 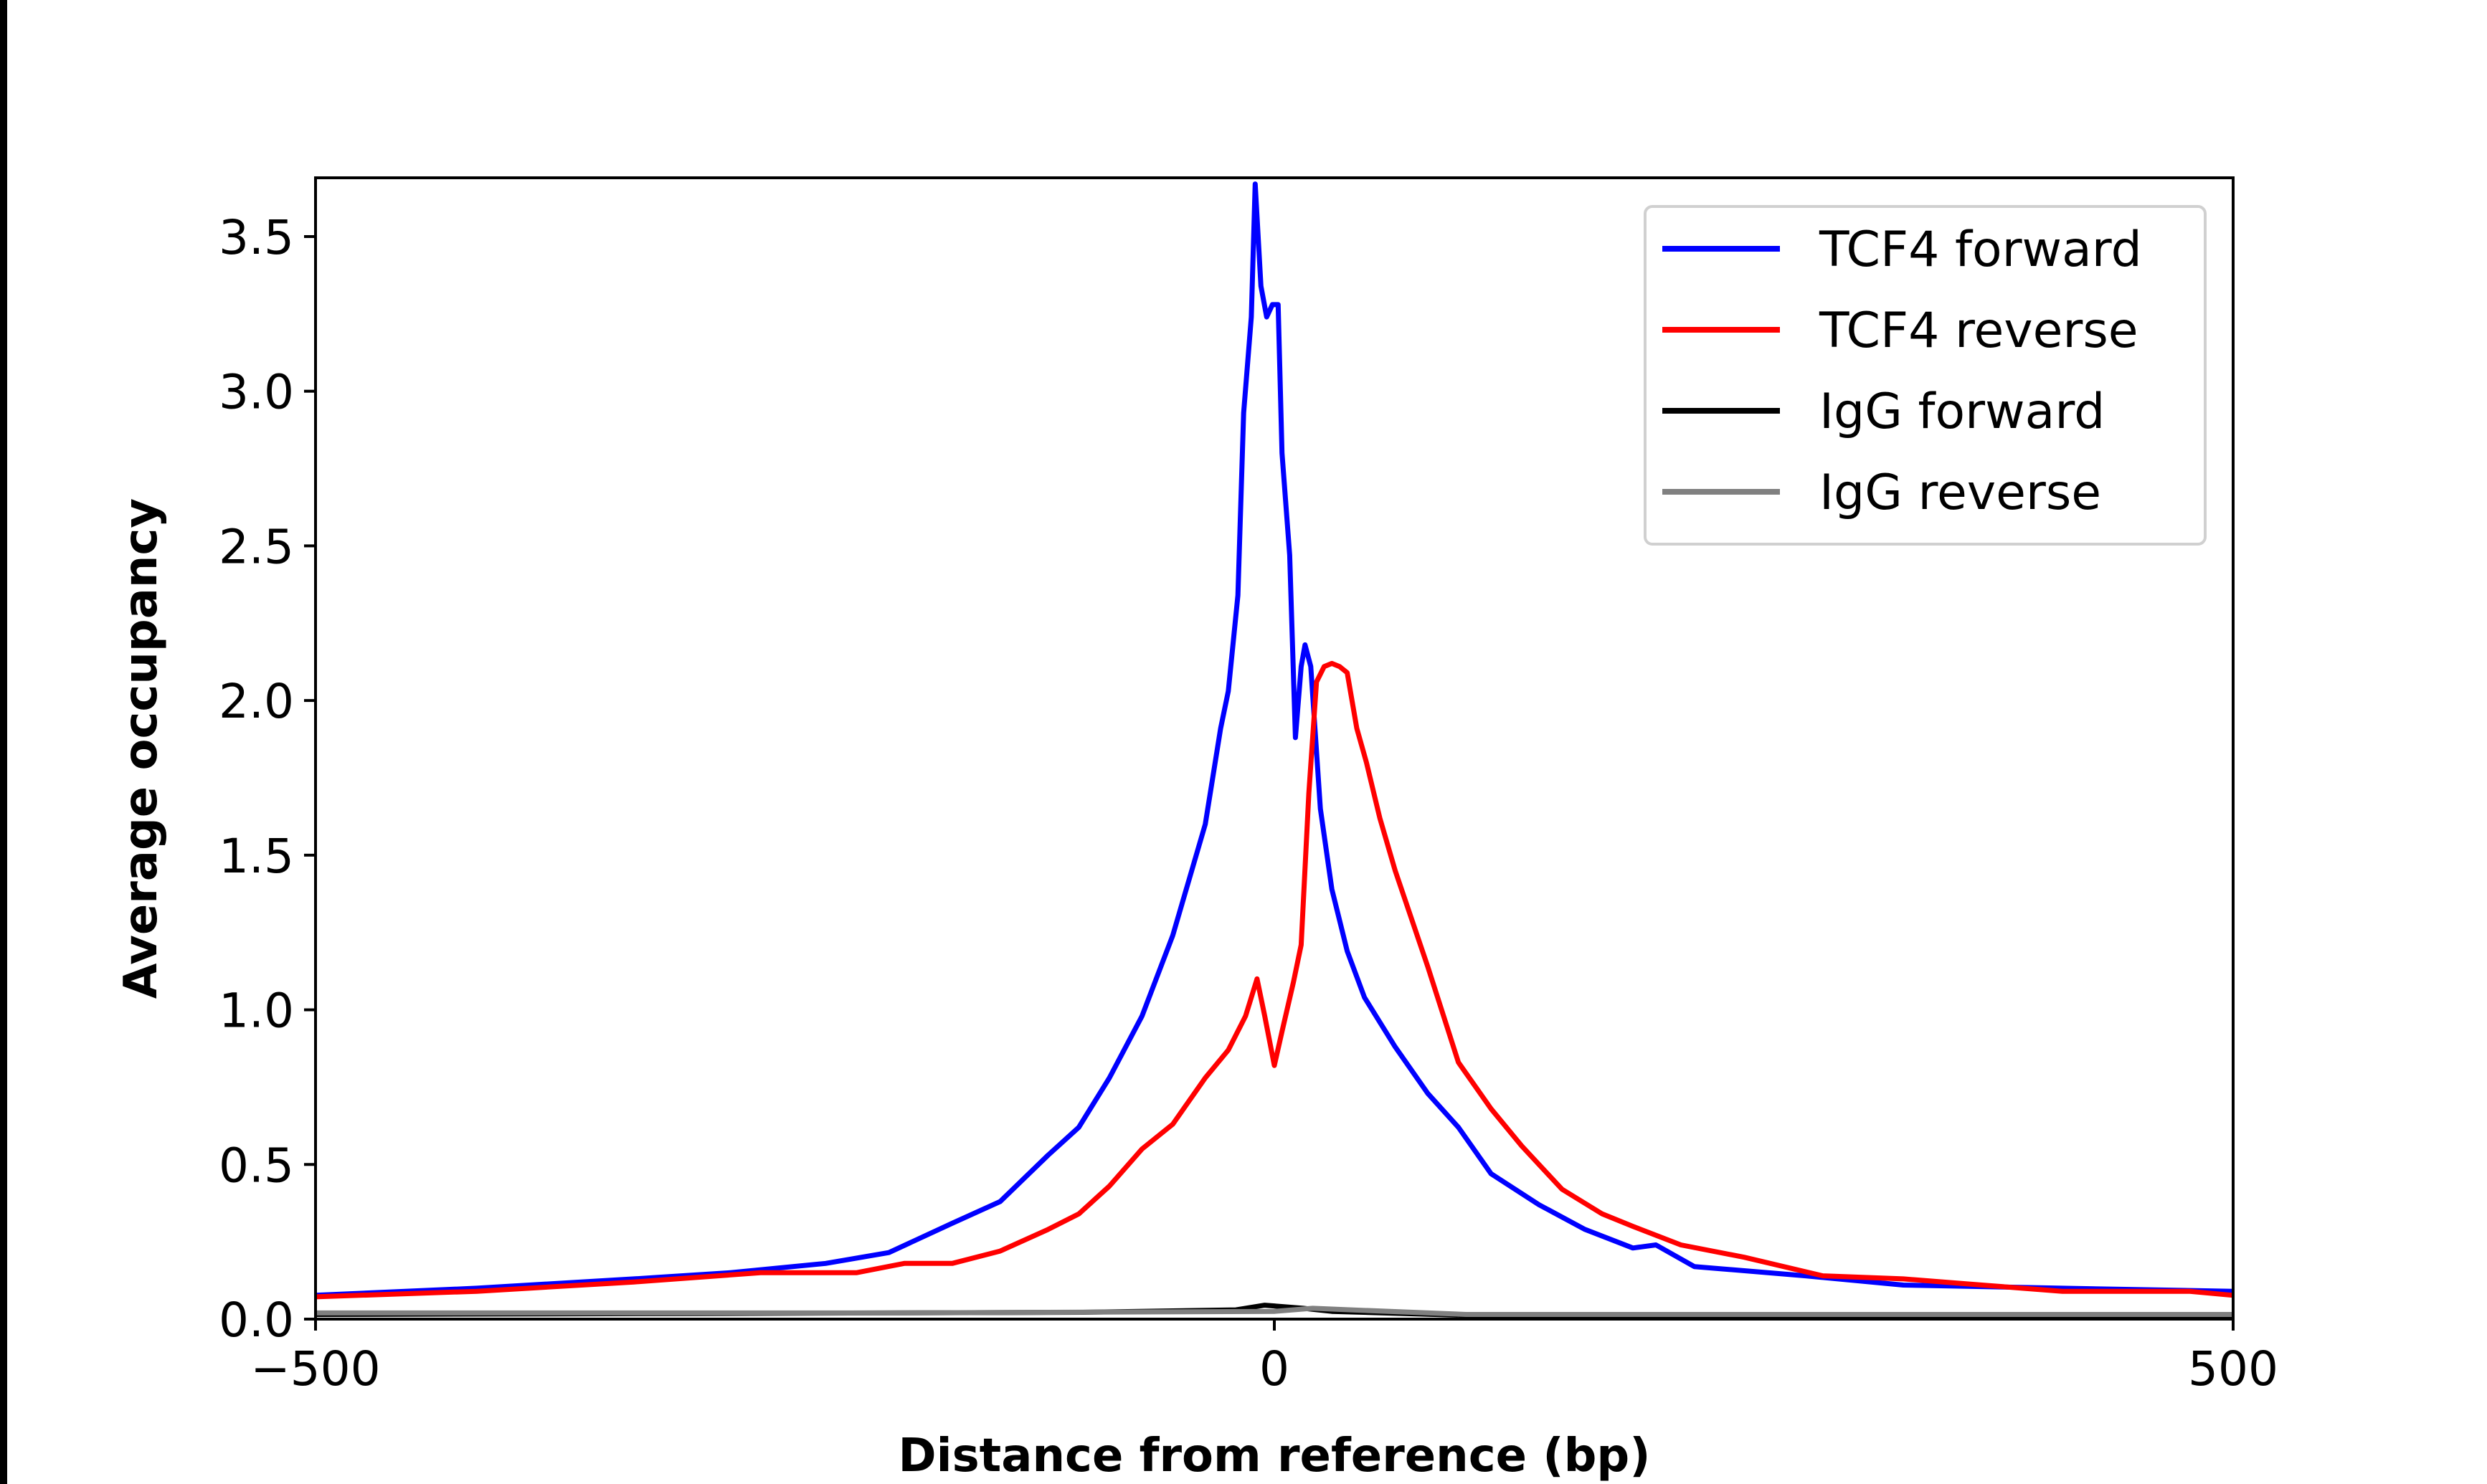 What do you see at coordinates (257, 546) in the screenshot?
I see `y-tick-label: 2.5` at bounding box center [257, 546].